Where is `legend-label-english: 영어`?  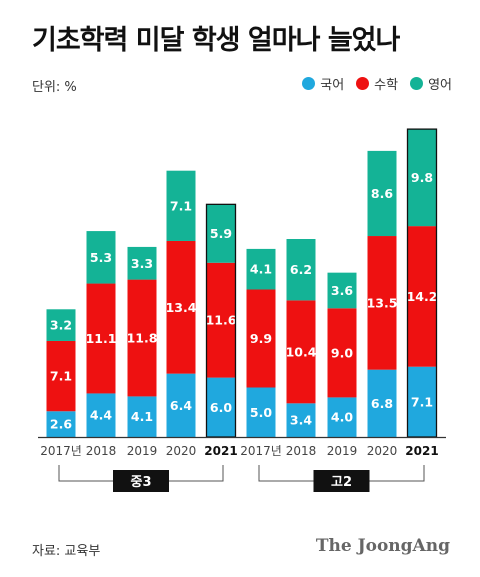
legend-label-english: 영어 is located at coordinates (440, 85).